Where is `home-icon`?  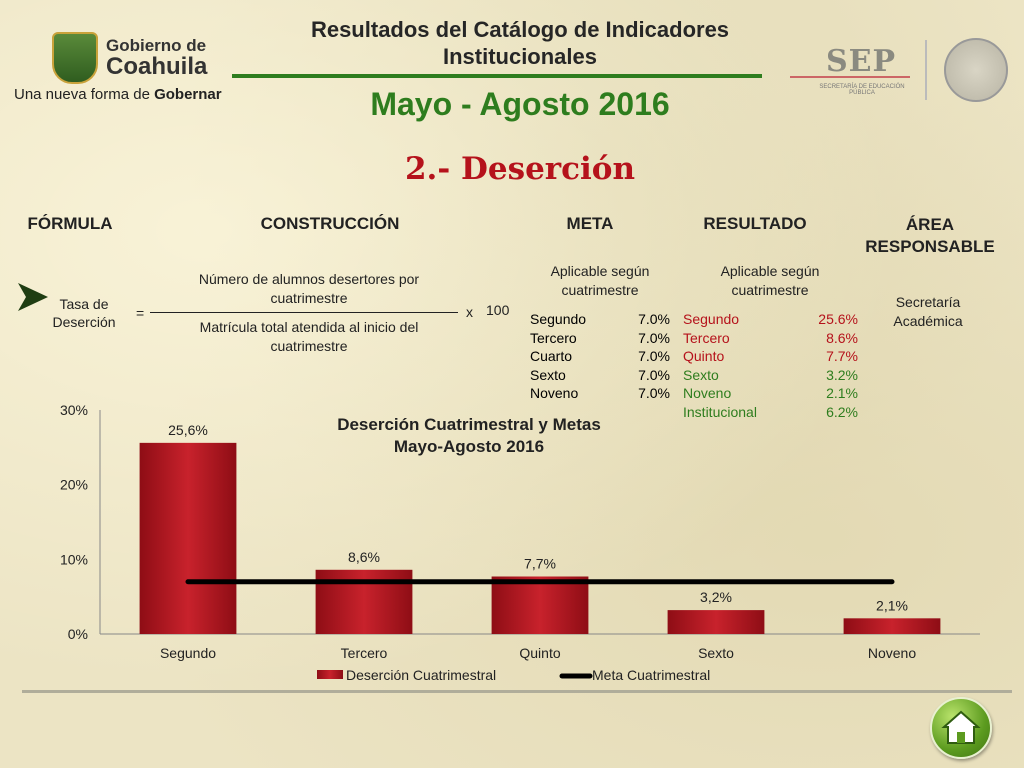
home-icon is located at coordinates (961, 727).